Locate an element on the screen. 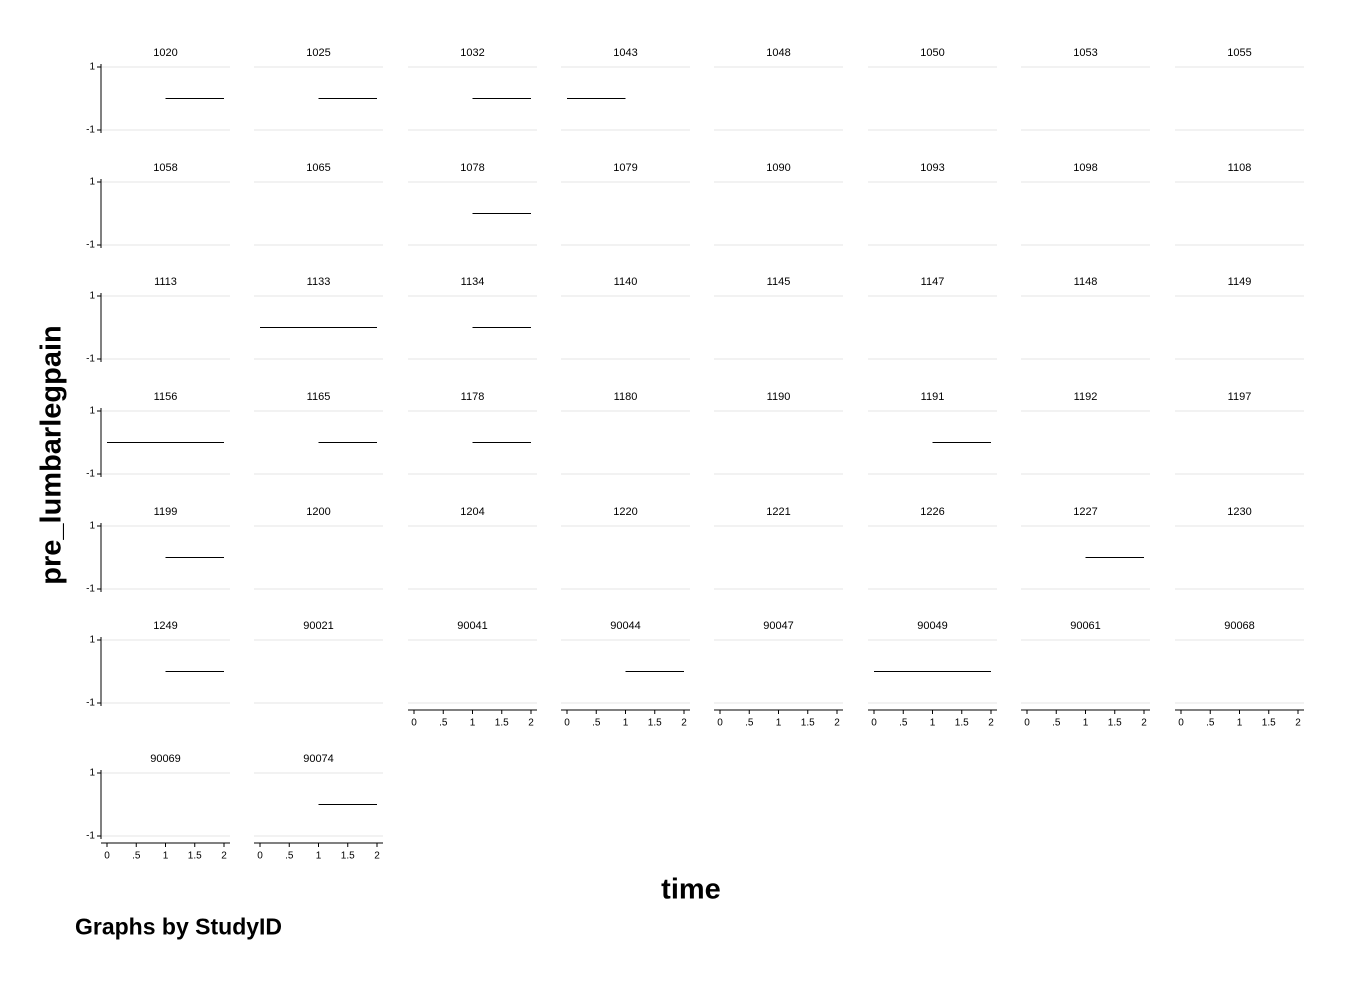 This screenshot has width=1351, height=982. panel-title-1145: 1145 is located at coordinates (779, 282).